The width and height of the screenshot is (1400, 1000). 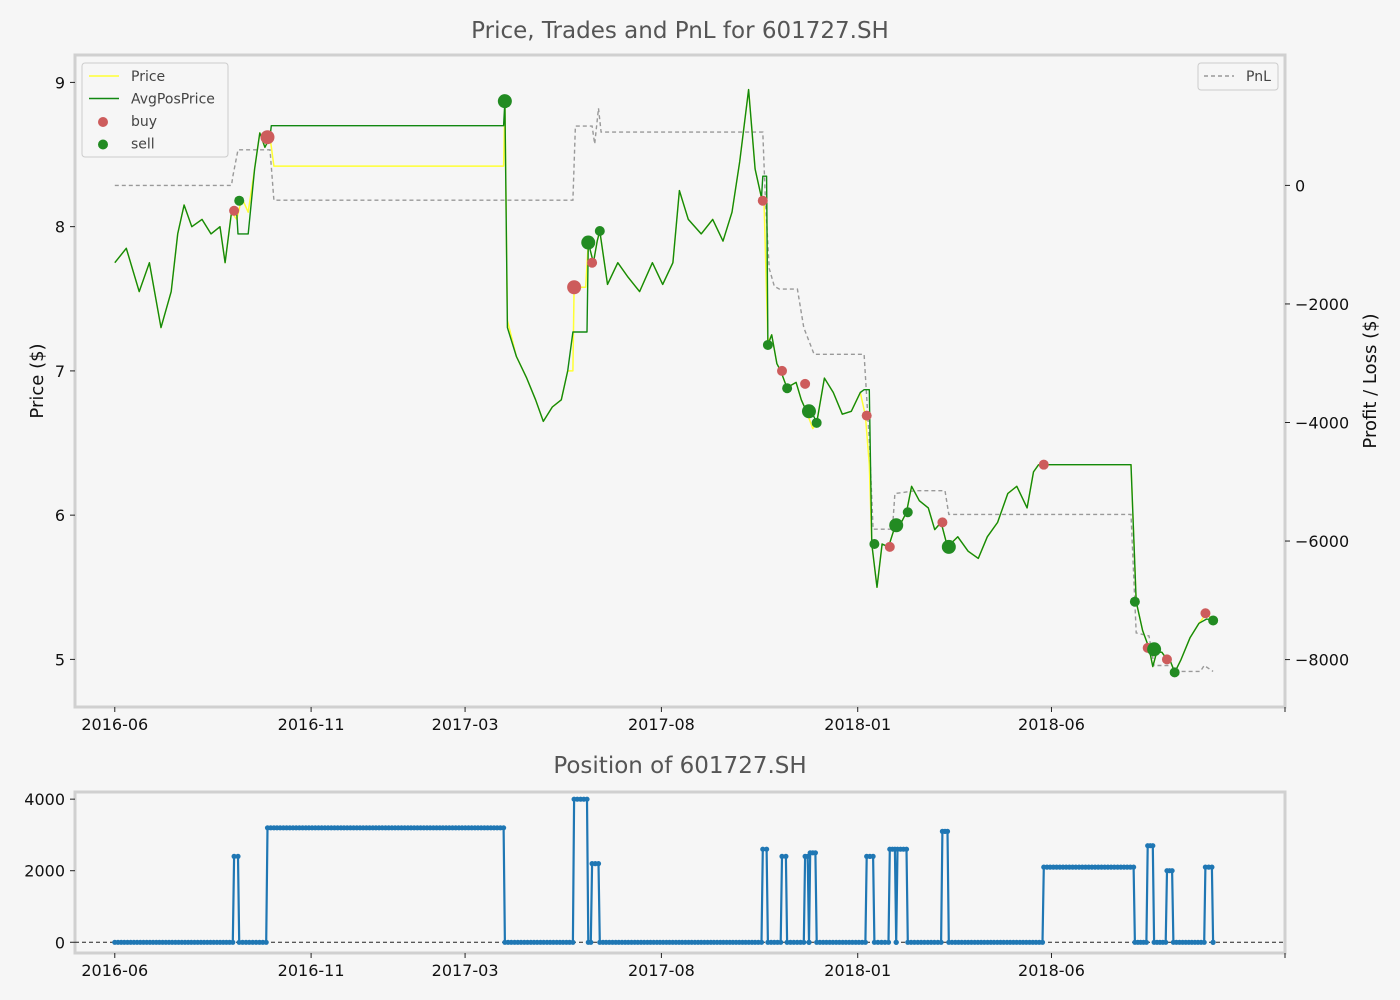 I want to click on position-xtick-label-2016-06: 2016-06, so click(x=114, y=970).